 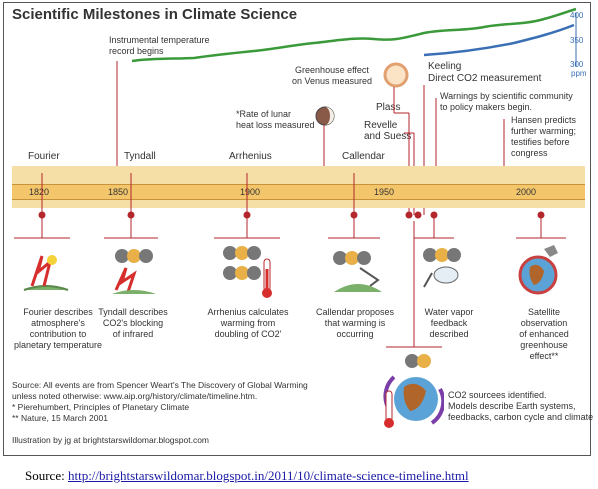 What do you see at coordinates (39, 192) in the screenshot?
I see `year-1820: 1820` at bounding box center [39, 192].